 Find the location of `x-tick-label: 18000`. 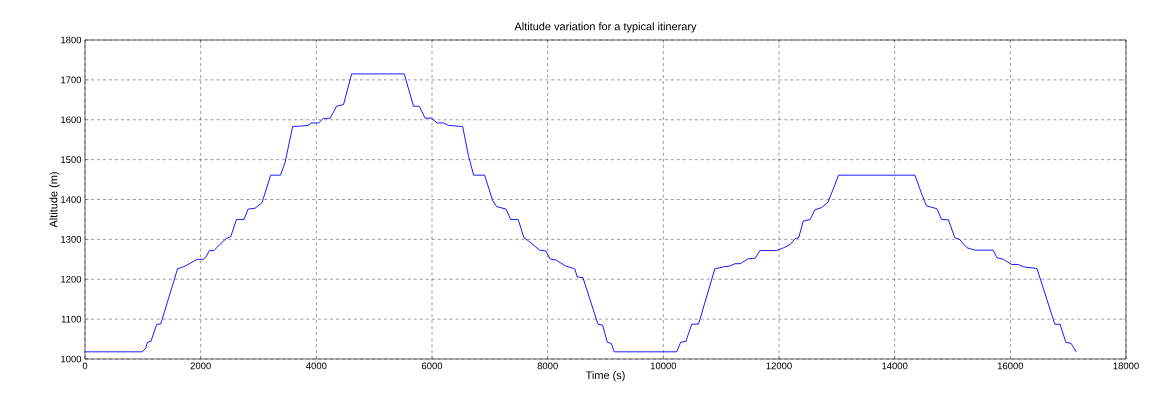

x-tick-label: 18000 is located at coordinates (1126, 366).